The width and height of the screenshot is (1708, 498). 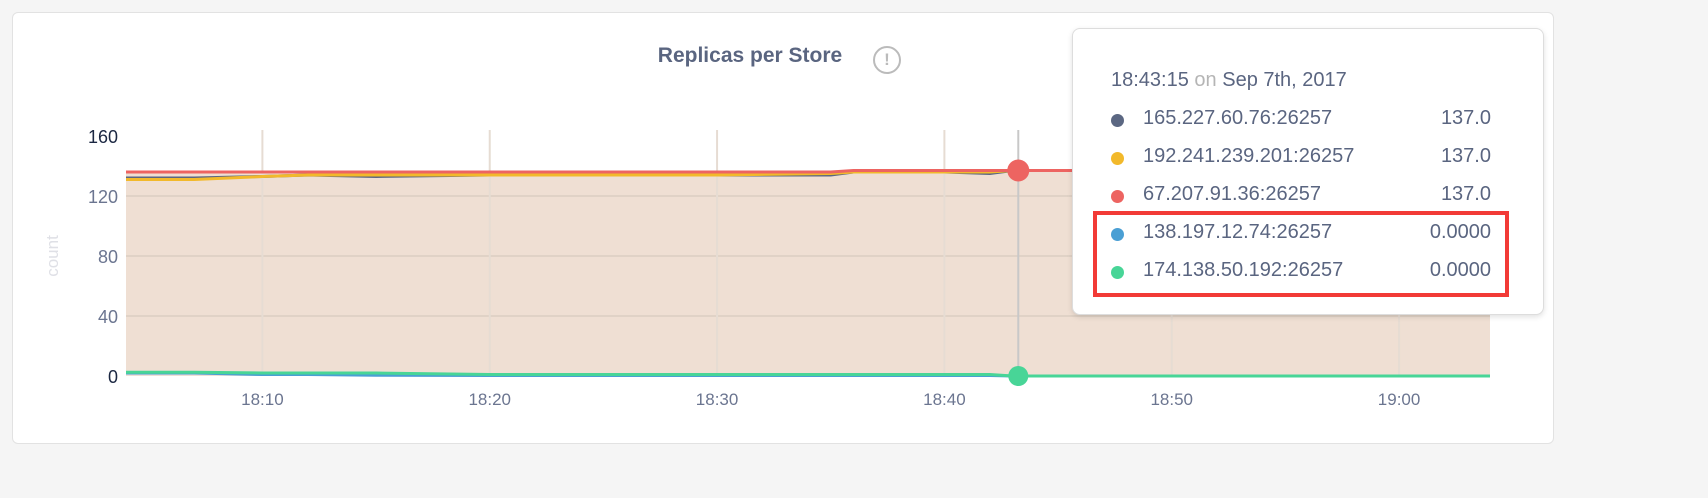 What do you see at coordinates (1238, 118) in the screenshot?
I see `series-label: 165.227.60.76:26257` at bounding box center [1238, 118].